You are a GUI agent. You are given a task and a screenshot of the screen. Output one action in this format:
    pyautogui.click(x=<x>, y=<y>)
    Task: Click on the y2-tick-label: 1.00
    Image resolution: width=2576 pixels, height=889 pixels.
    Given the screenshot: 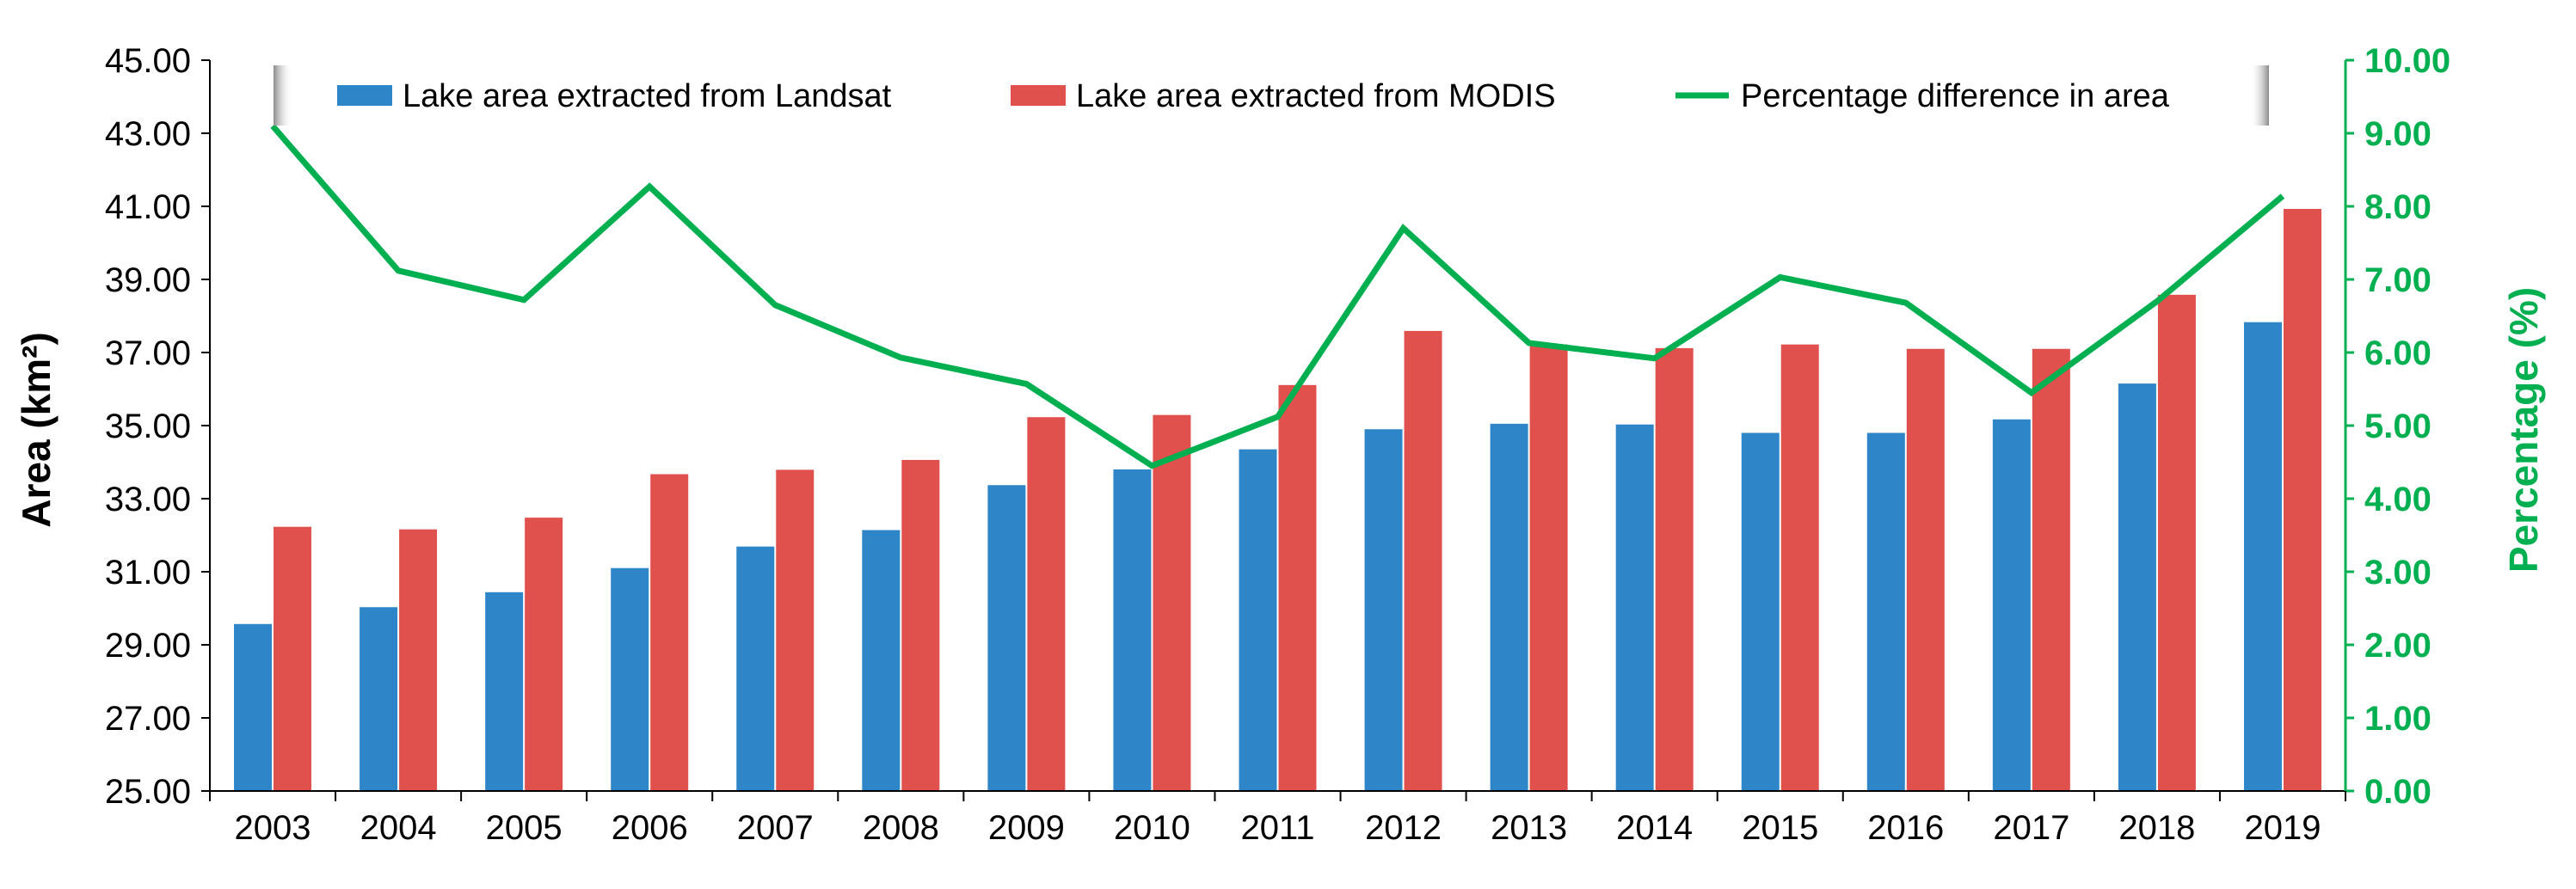 What is the action you would take?
    pyautogui.click(x=2398, y=719)
    